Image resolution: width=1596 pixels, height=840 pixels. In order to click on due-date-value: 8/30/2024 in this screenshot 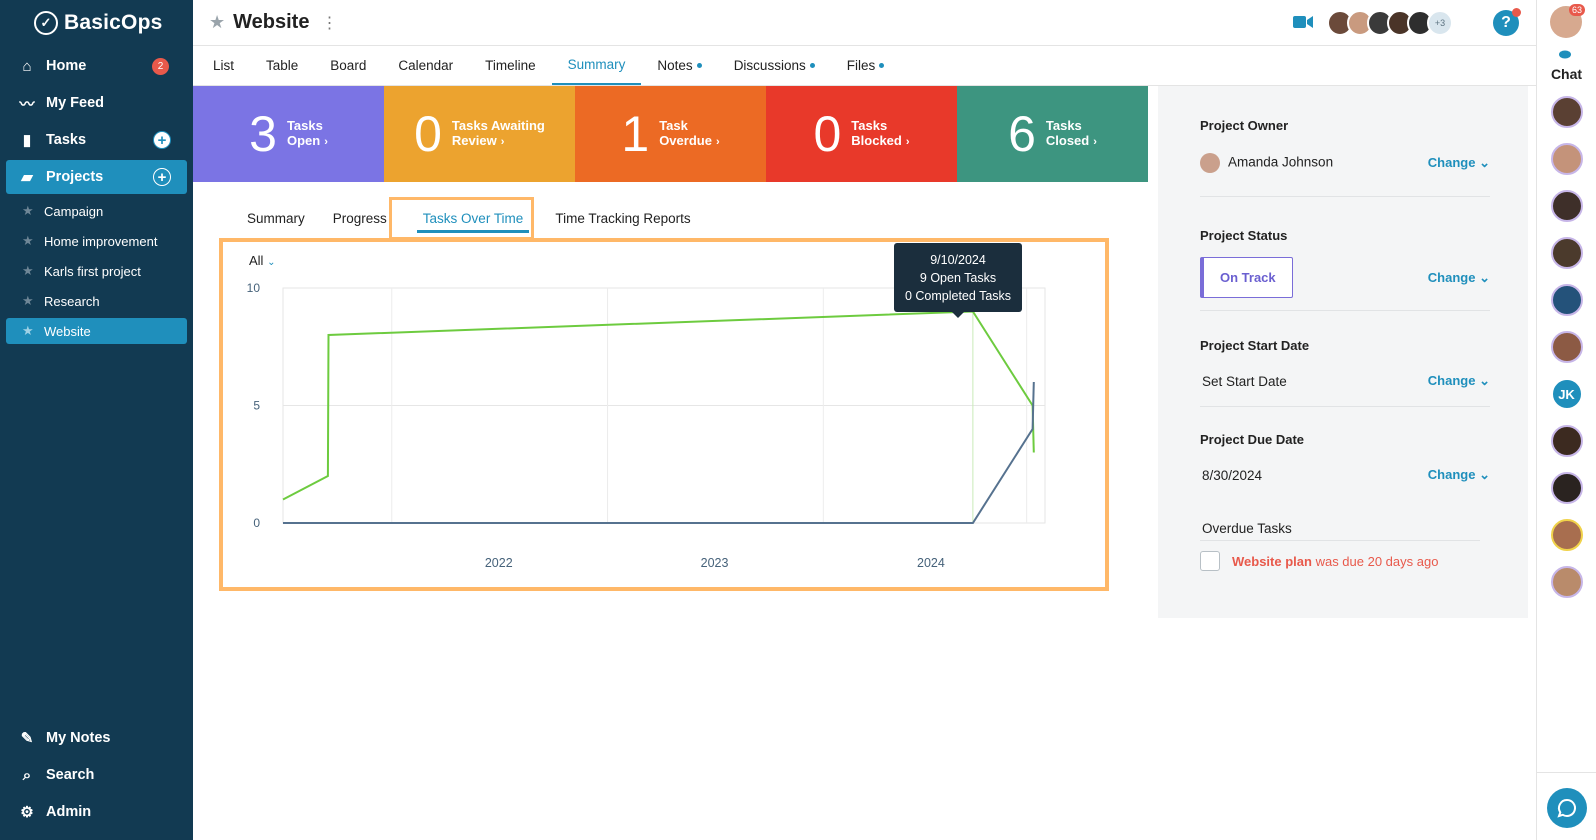, I will do `click(1232, 475)`.